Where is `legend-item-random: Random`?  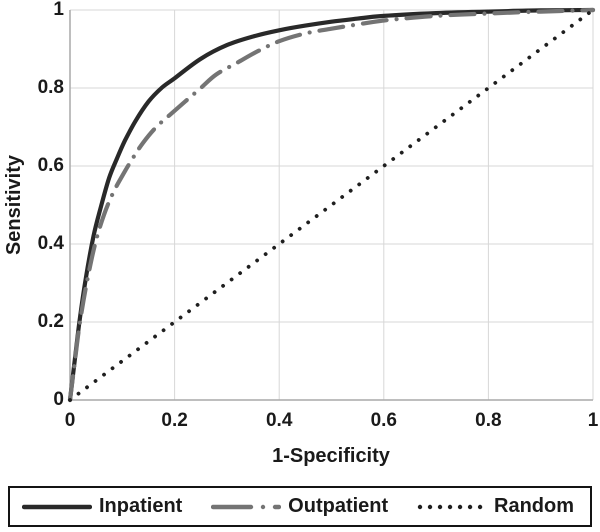
legend-item-random: Random is located at coordinates (495, 506).